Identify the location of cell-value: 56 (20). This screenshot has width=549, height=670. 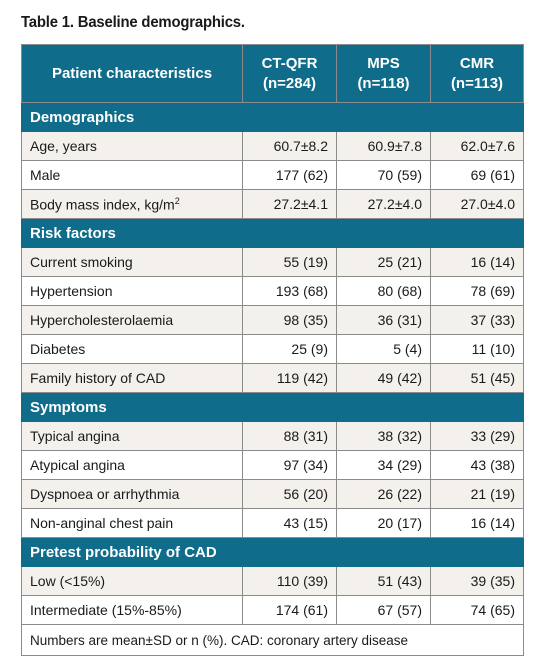
(289, 494).